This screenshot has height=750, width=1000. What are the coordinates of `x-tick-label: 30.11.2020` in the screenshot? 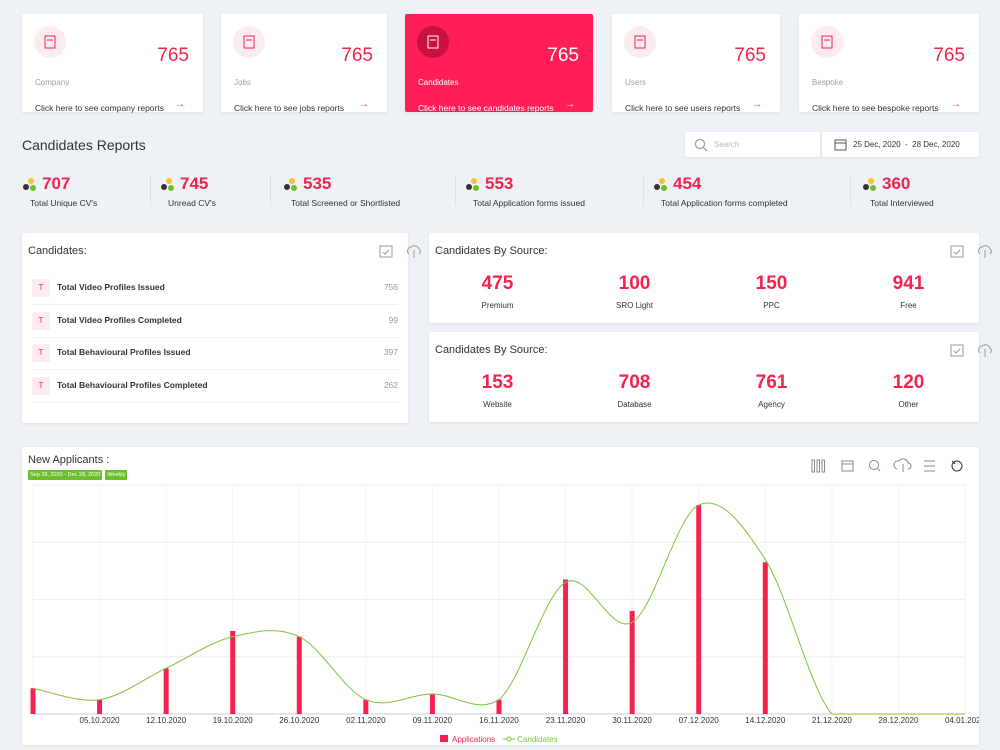 It's located at (632, 720).